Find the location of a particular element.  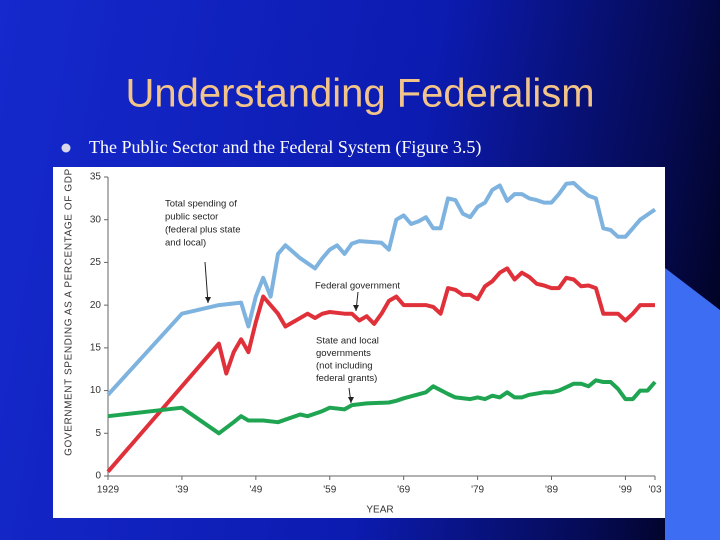

x-tick-label: '49 is located at coordinates (255, 490).